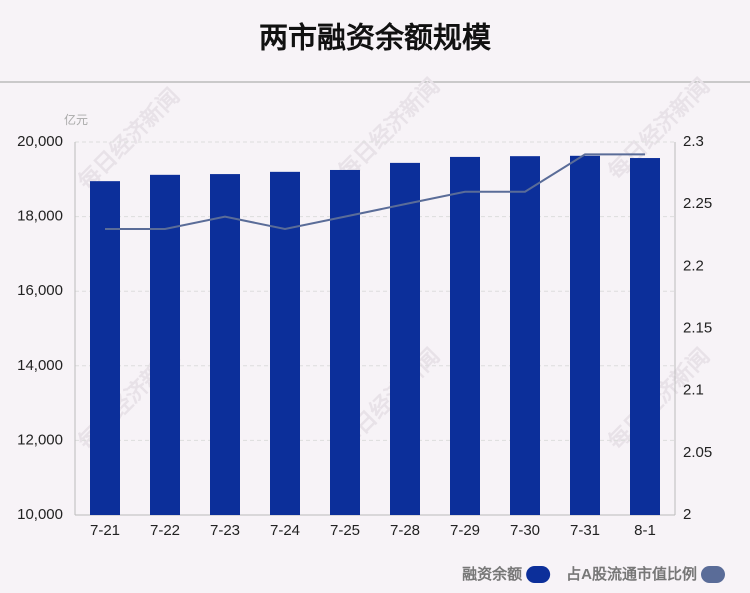 The width and height of the screenshot is (750, 593). I want to click on chart-title: 两市融资余额规模, so click(375, 38).